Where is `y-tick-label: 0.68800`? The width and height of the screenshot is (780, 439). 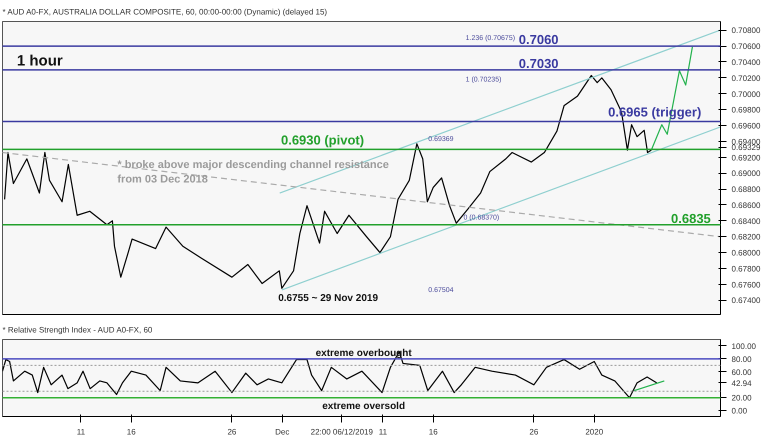 y-tick-label: 0.68800 is located at coordinates (746, 189).